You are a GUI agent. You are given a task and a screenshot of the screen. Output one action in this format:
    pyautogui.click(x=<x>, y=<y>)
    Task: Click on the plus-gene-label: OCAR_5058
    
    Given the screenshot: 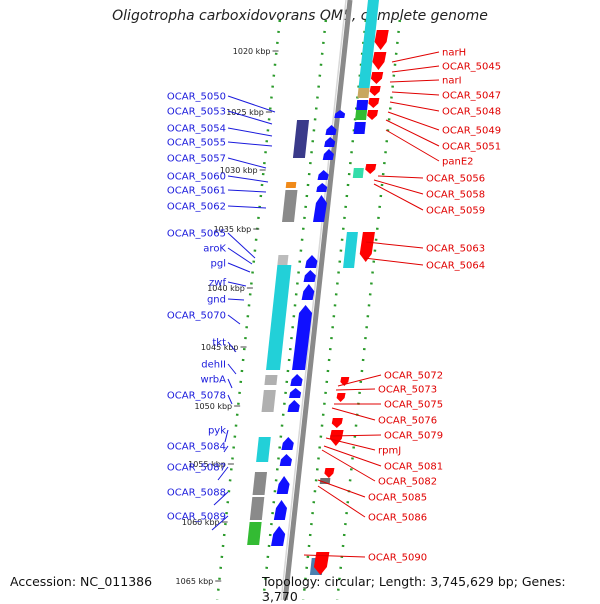 What is the action you would take?
    pyautogui.click(x=455, y=195)
    